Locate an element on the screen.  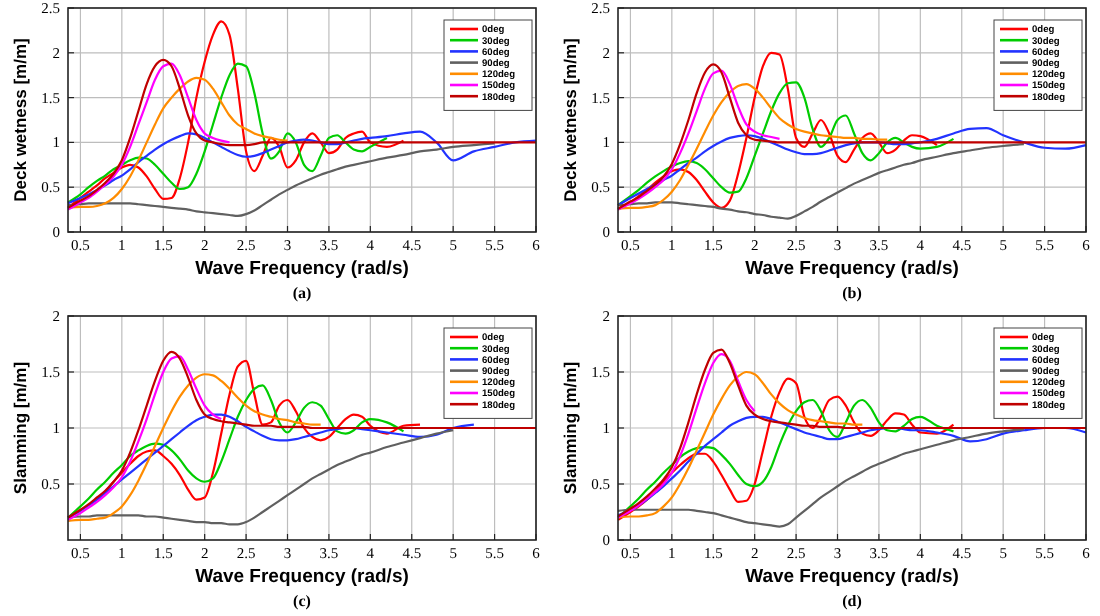
text: (b) is located at coordinates (852, 293).